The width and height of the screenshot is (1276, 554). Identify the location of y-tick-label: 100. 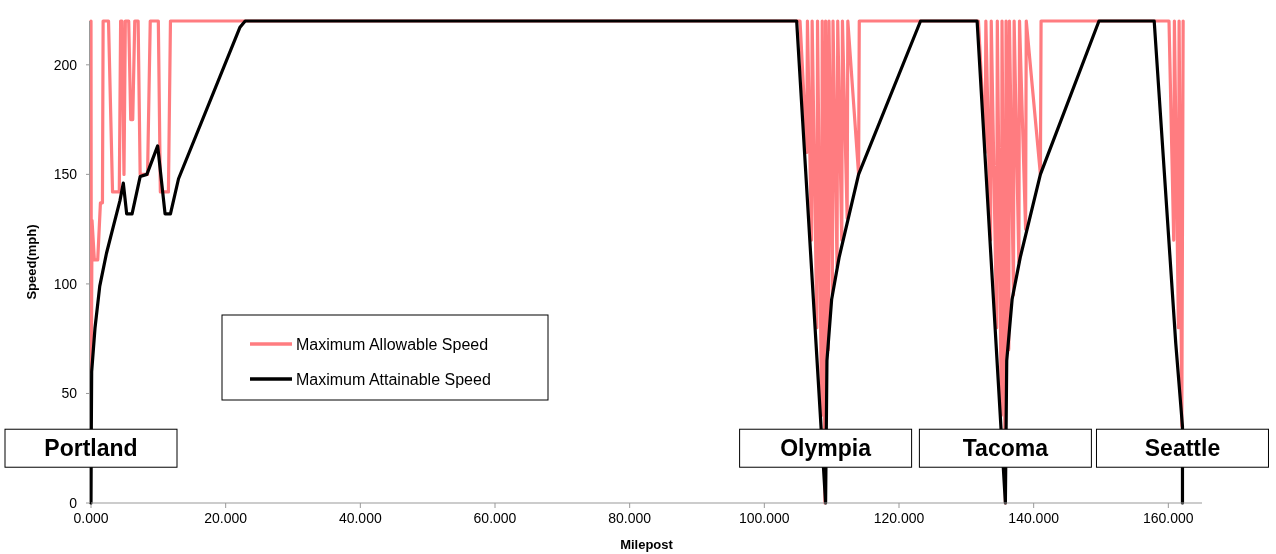
(65, 283).